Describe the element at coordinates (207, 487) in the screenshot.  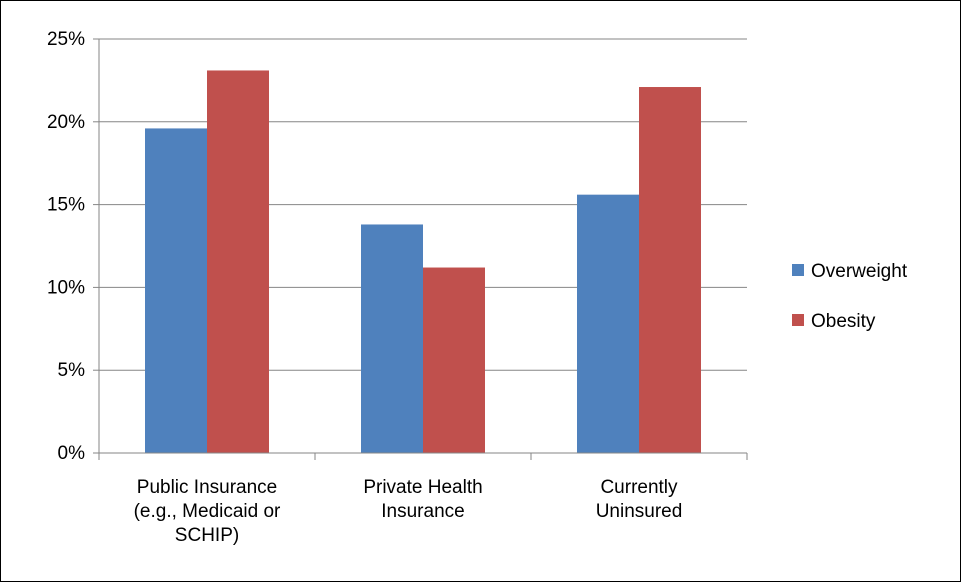
I see `x-tick-label: Public Insurance` at that location.